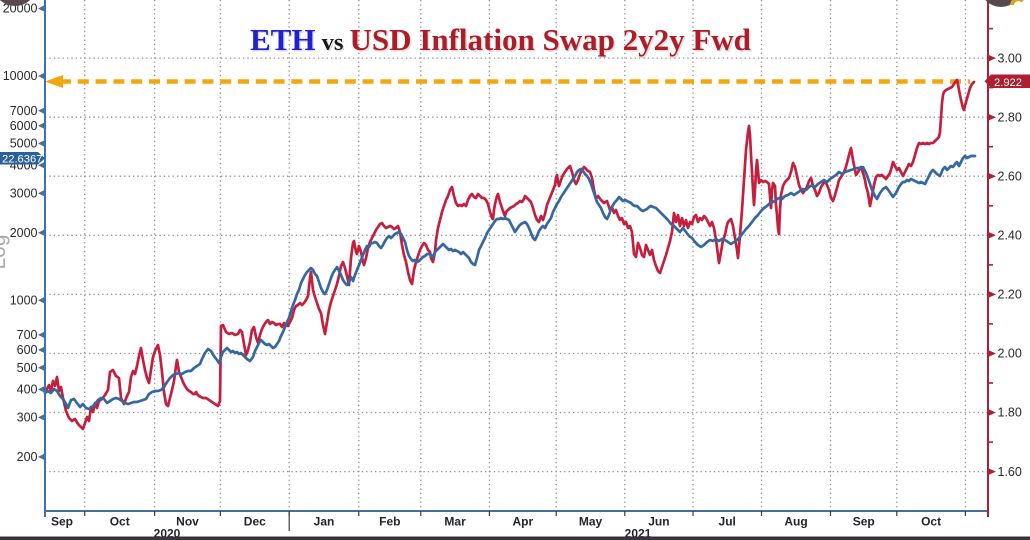 This screenshot has height=540, width=1030. Describe the element at coordinates (1010, 176) in the screenshot. I see `svg-text: 2.60` at that location.